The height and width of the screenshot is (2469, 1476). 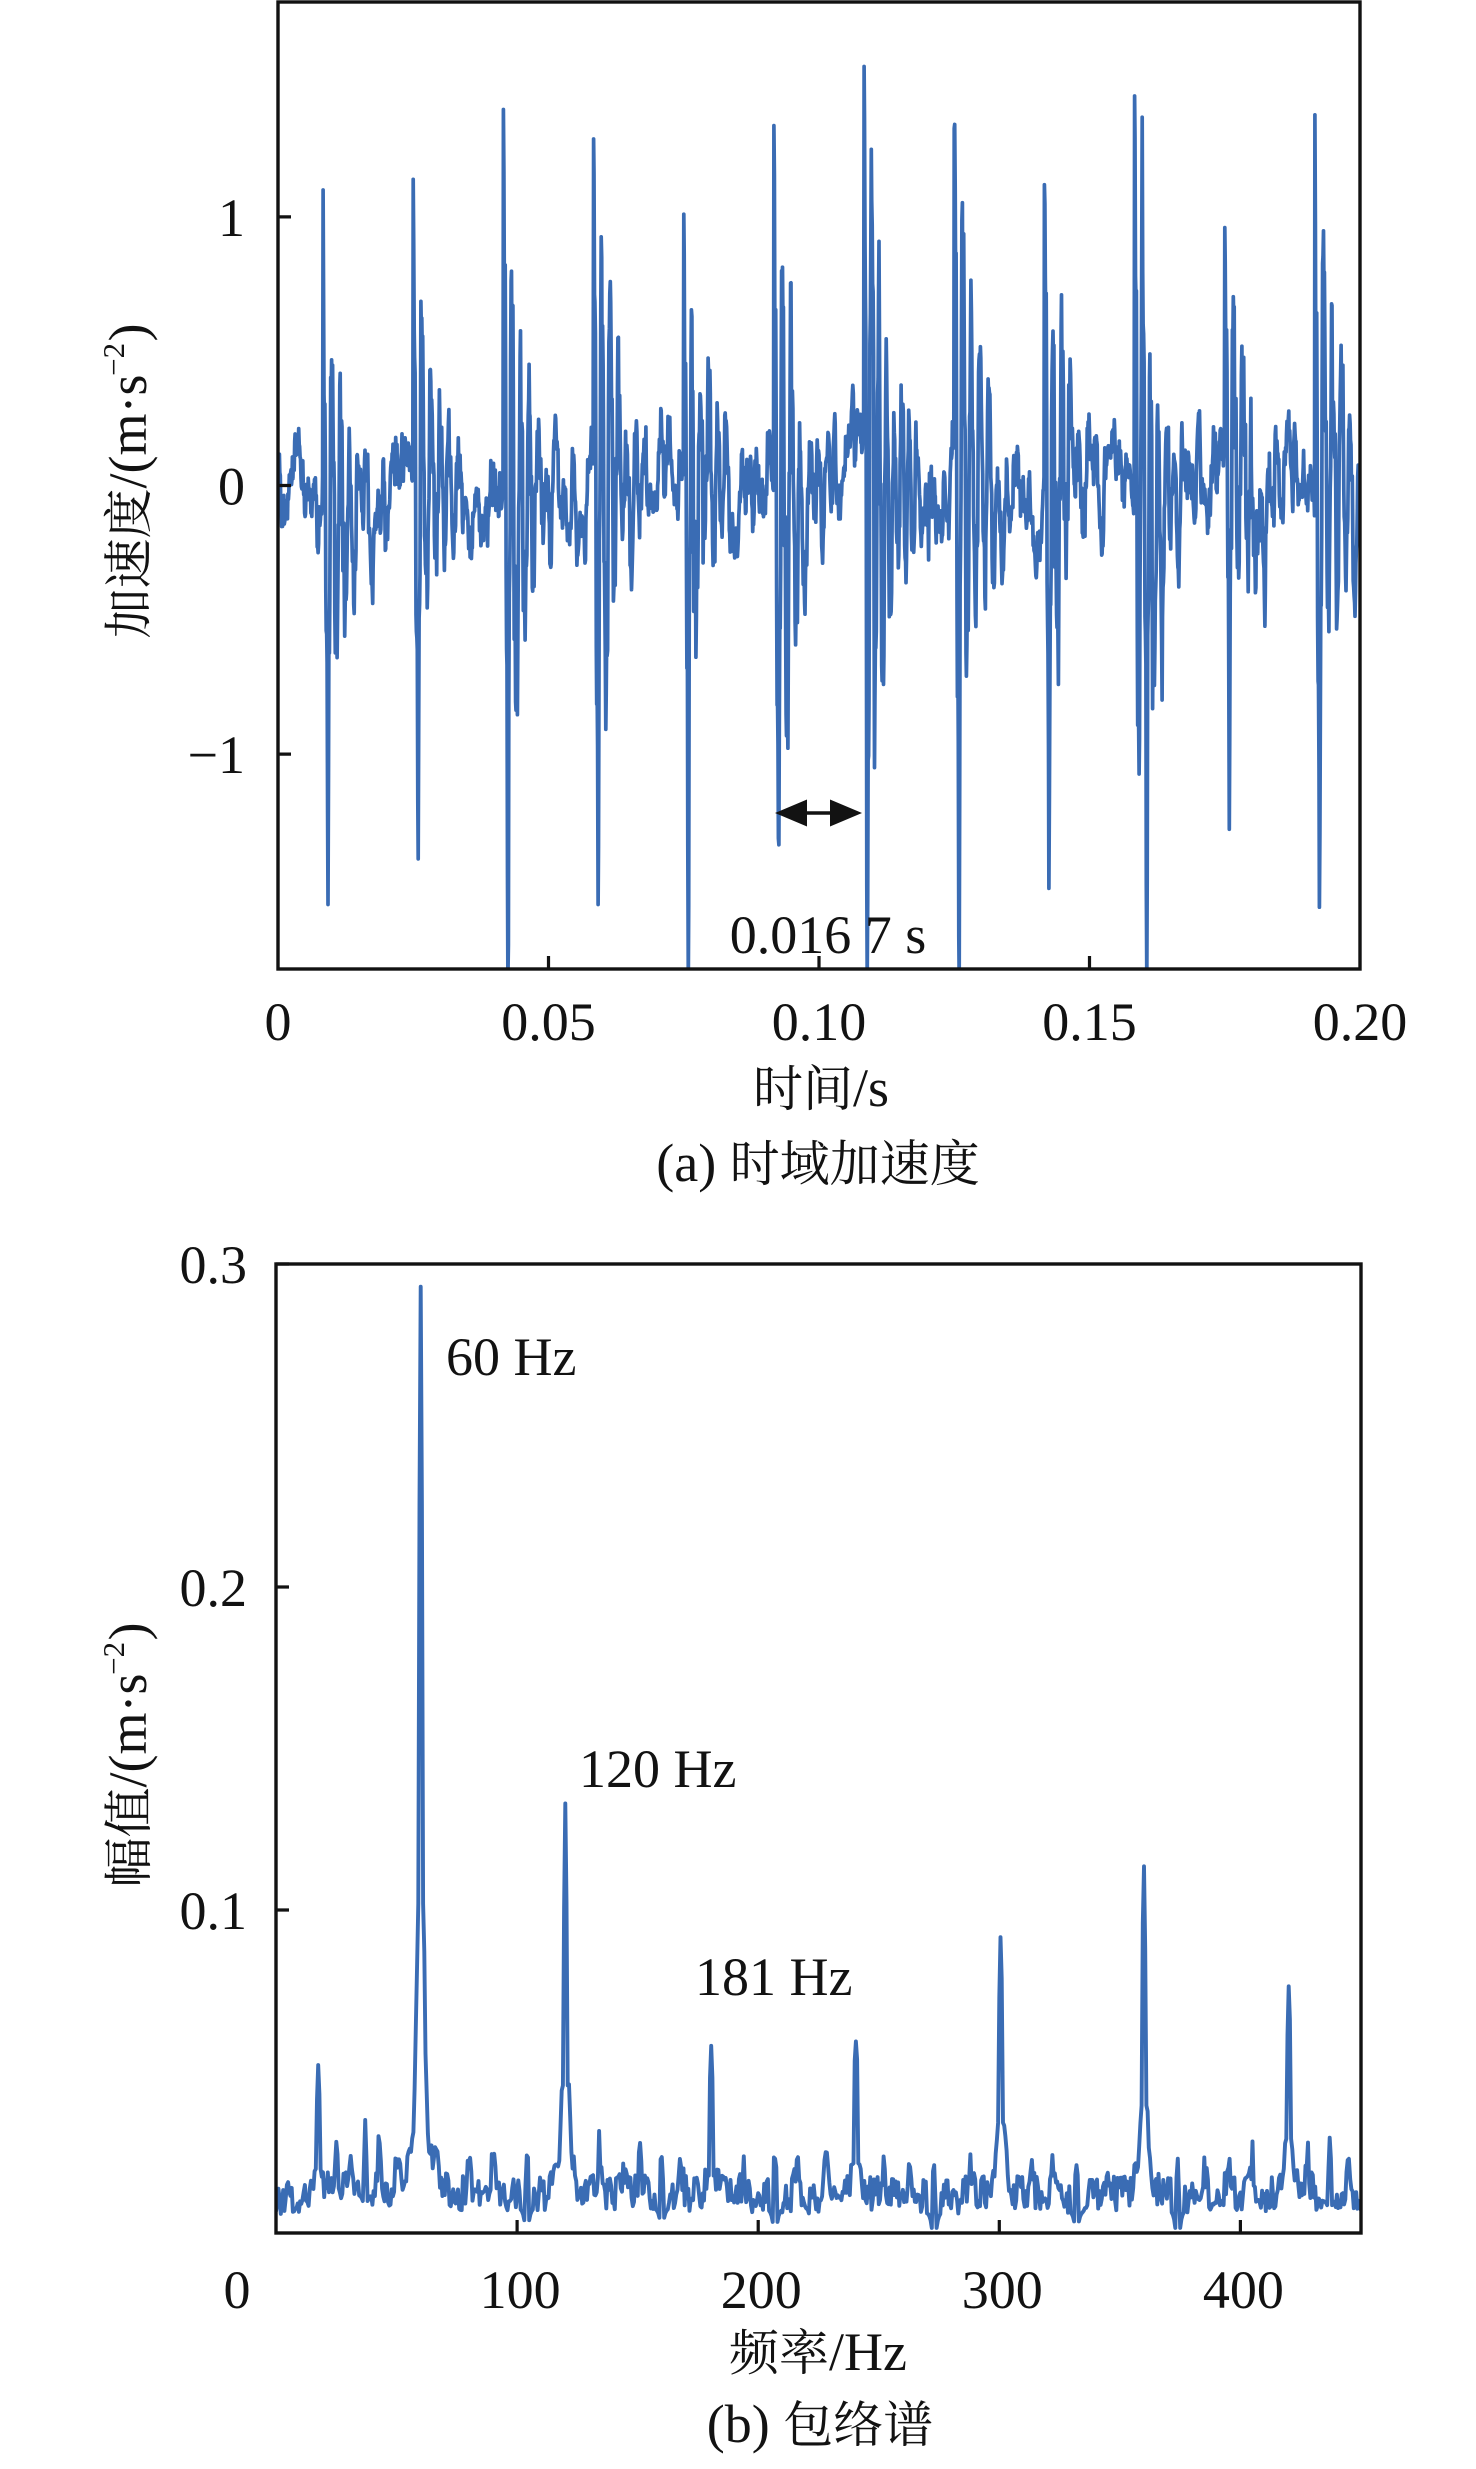 What do you see at coordinates (511, 1357) in the screenshot?
I see `svg-text: 60 Hz` at bounding box center [511, 1357].